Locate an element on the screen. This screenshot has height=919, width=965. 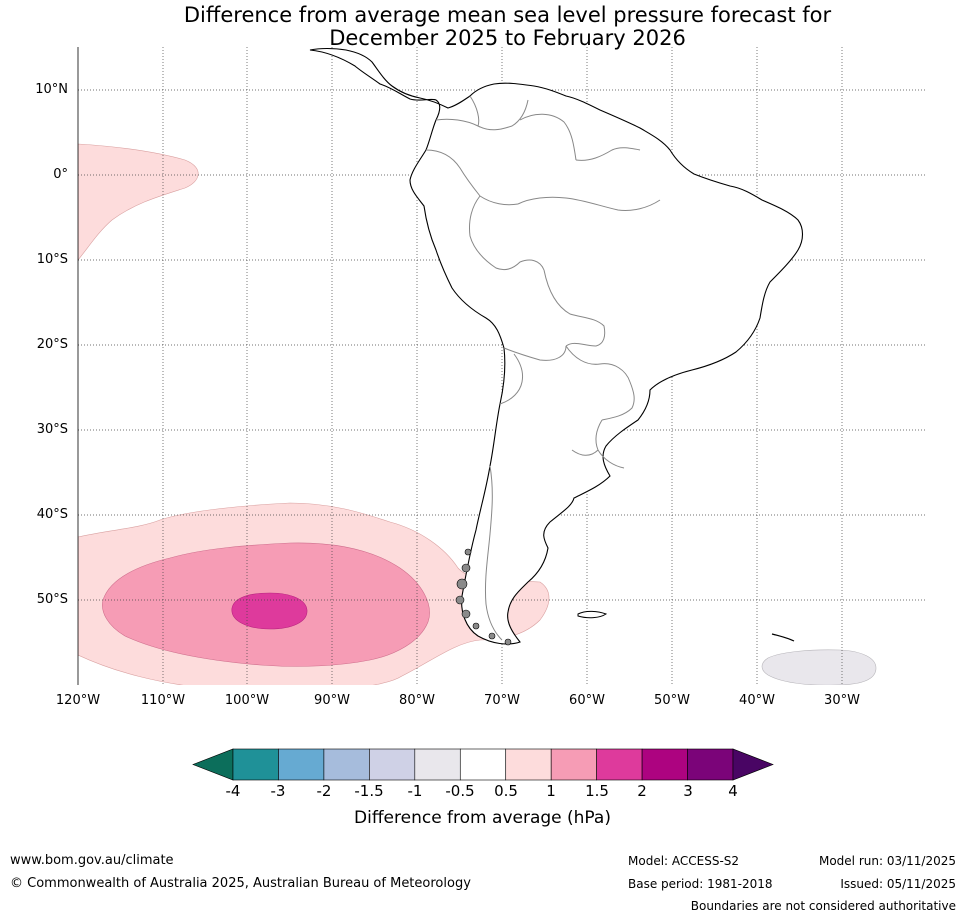
colorbar-tick: -0.5 is located at coordinates (460, 791).